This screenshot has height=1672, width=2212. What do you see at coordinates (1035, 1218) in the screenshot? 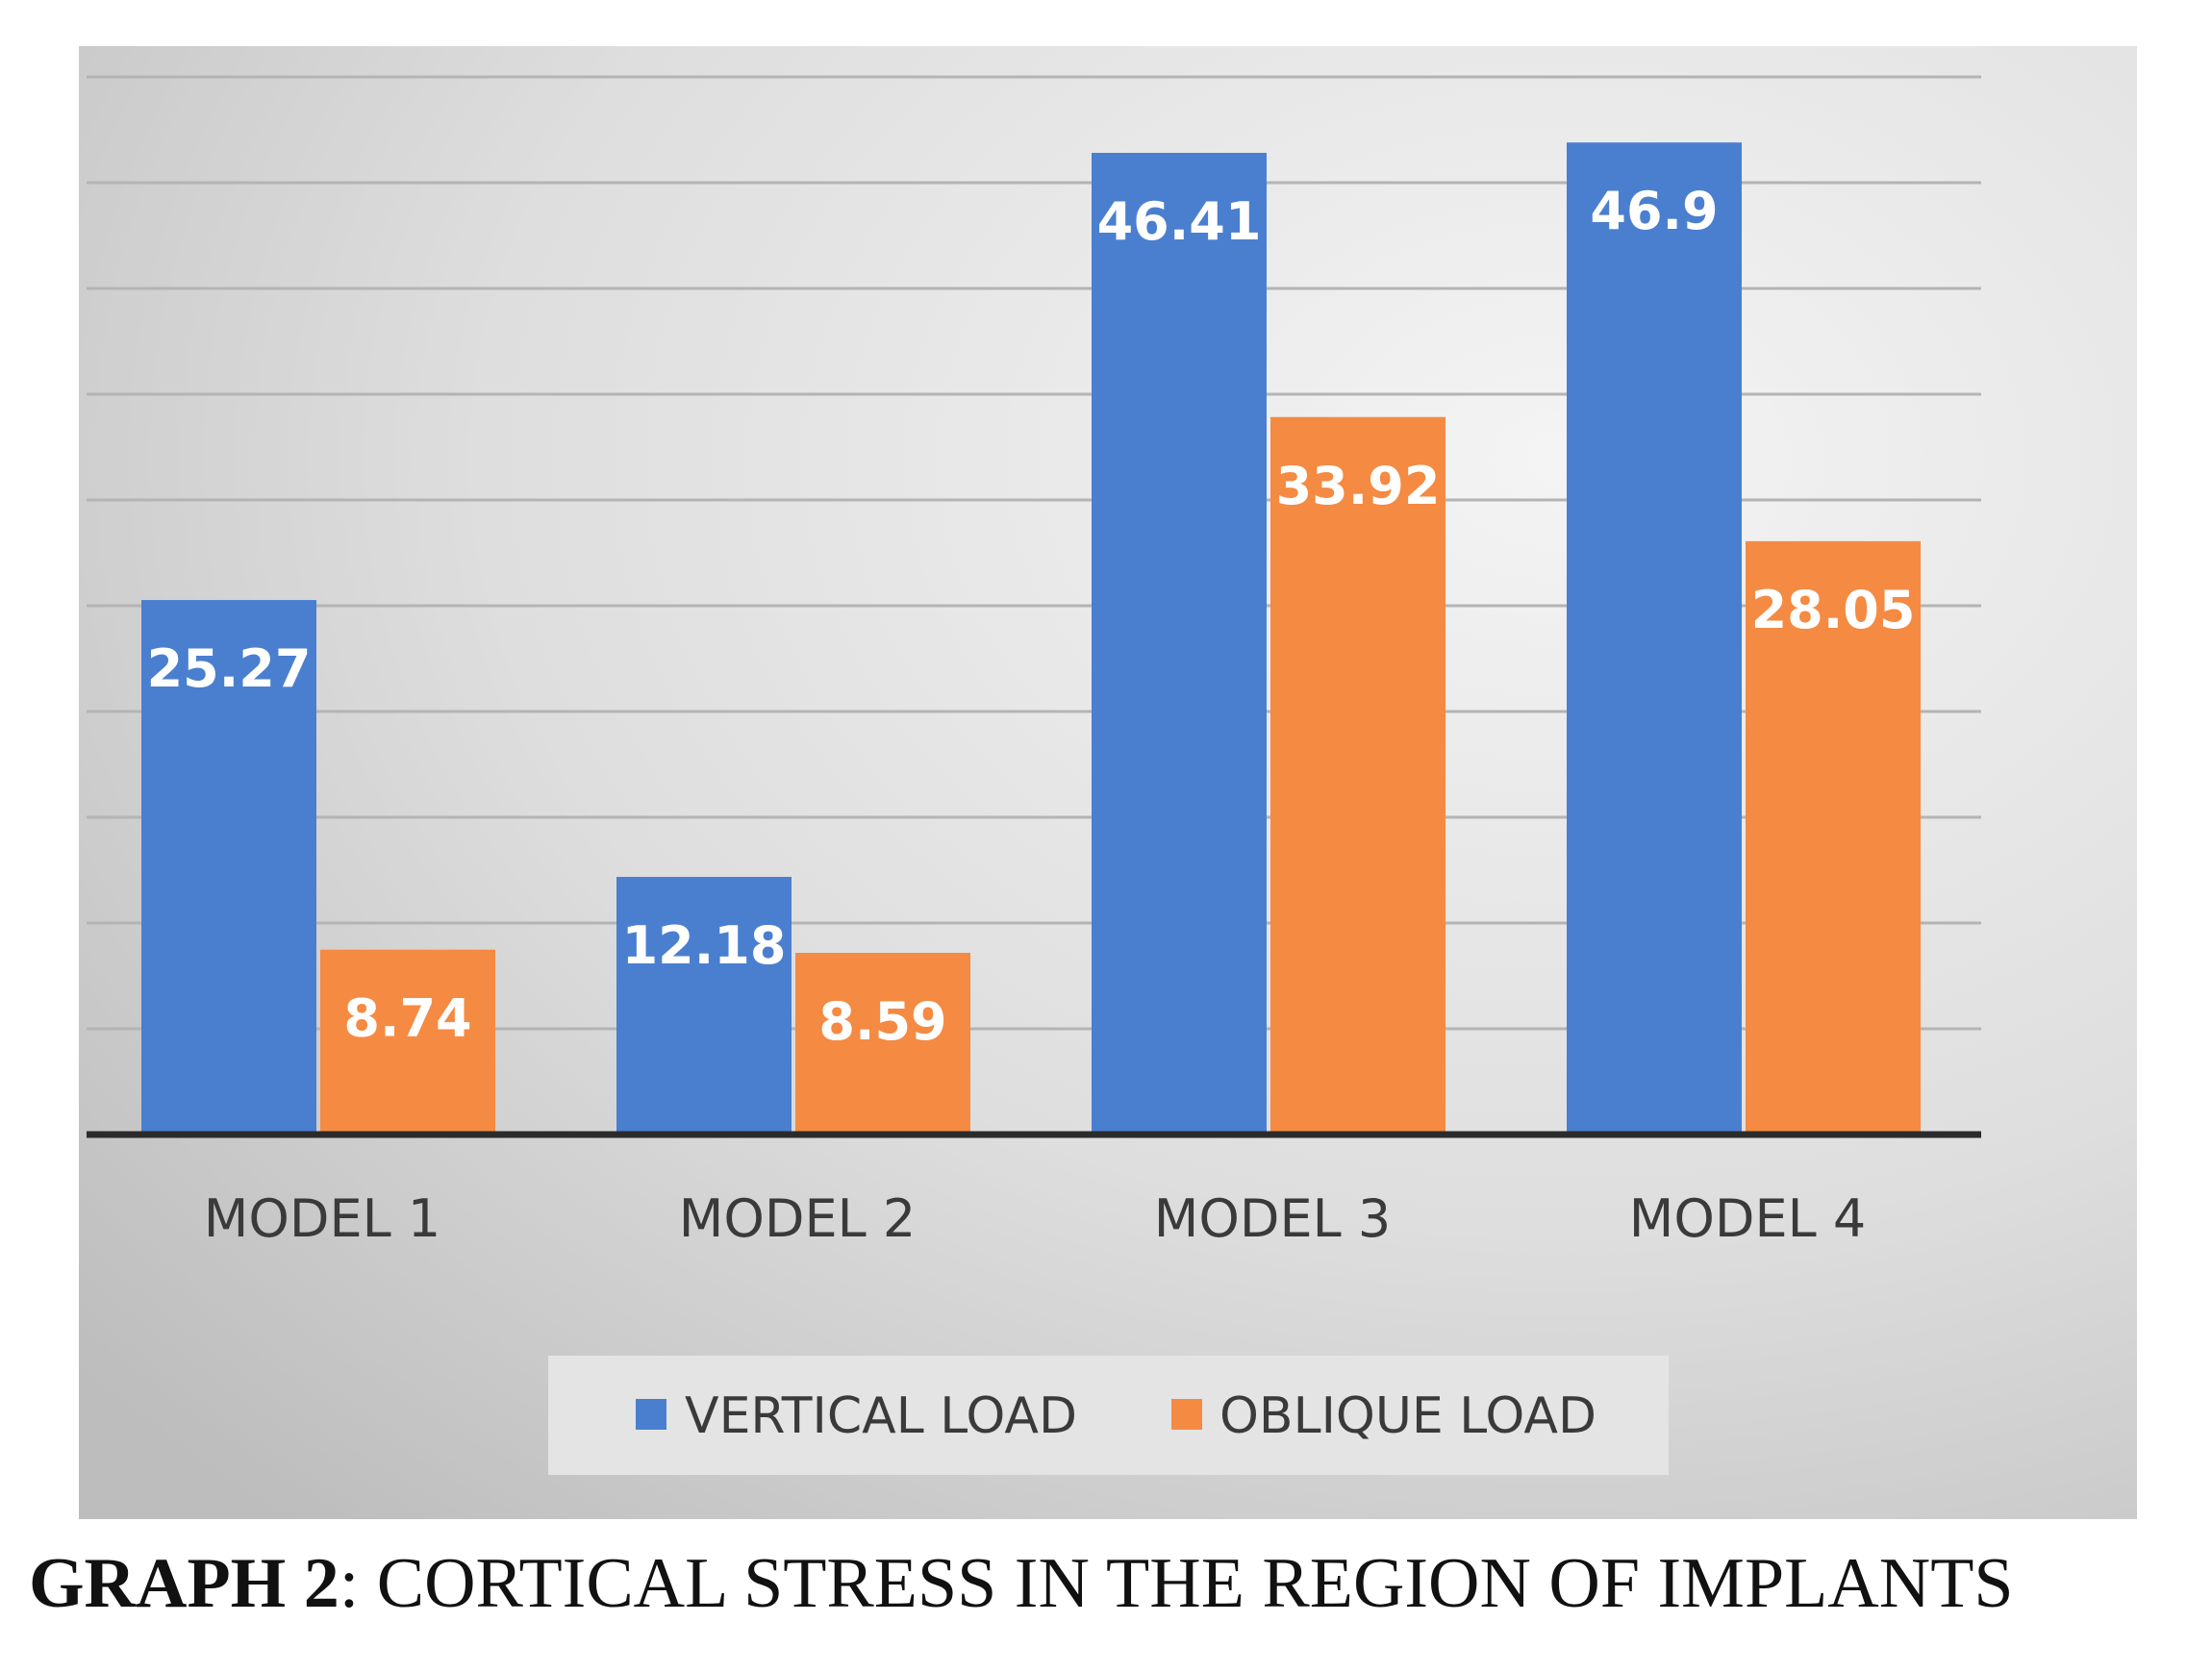
I see `x-tick-labels: MODEL 1 MODEL 2 MODEL 3 MODEL 4` at bounding box center [1035, 1218].